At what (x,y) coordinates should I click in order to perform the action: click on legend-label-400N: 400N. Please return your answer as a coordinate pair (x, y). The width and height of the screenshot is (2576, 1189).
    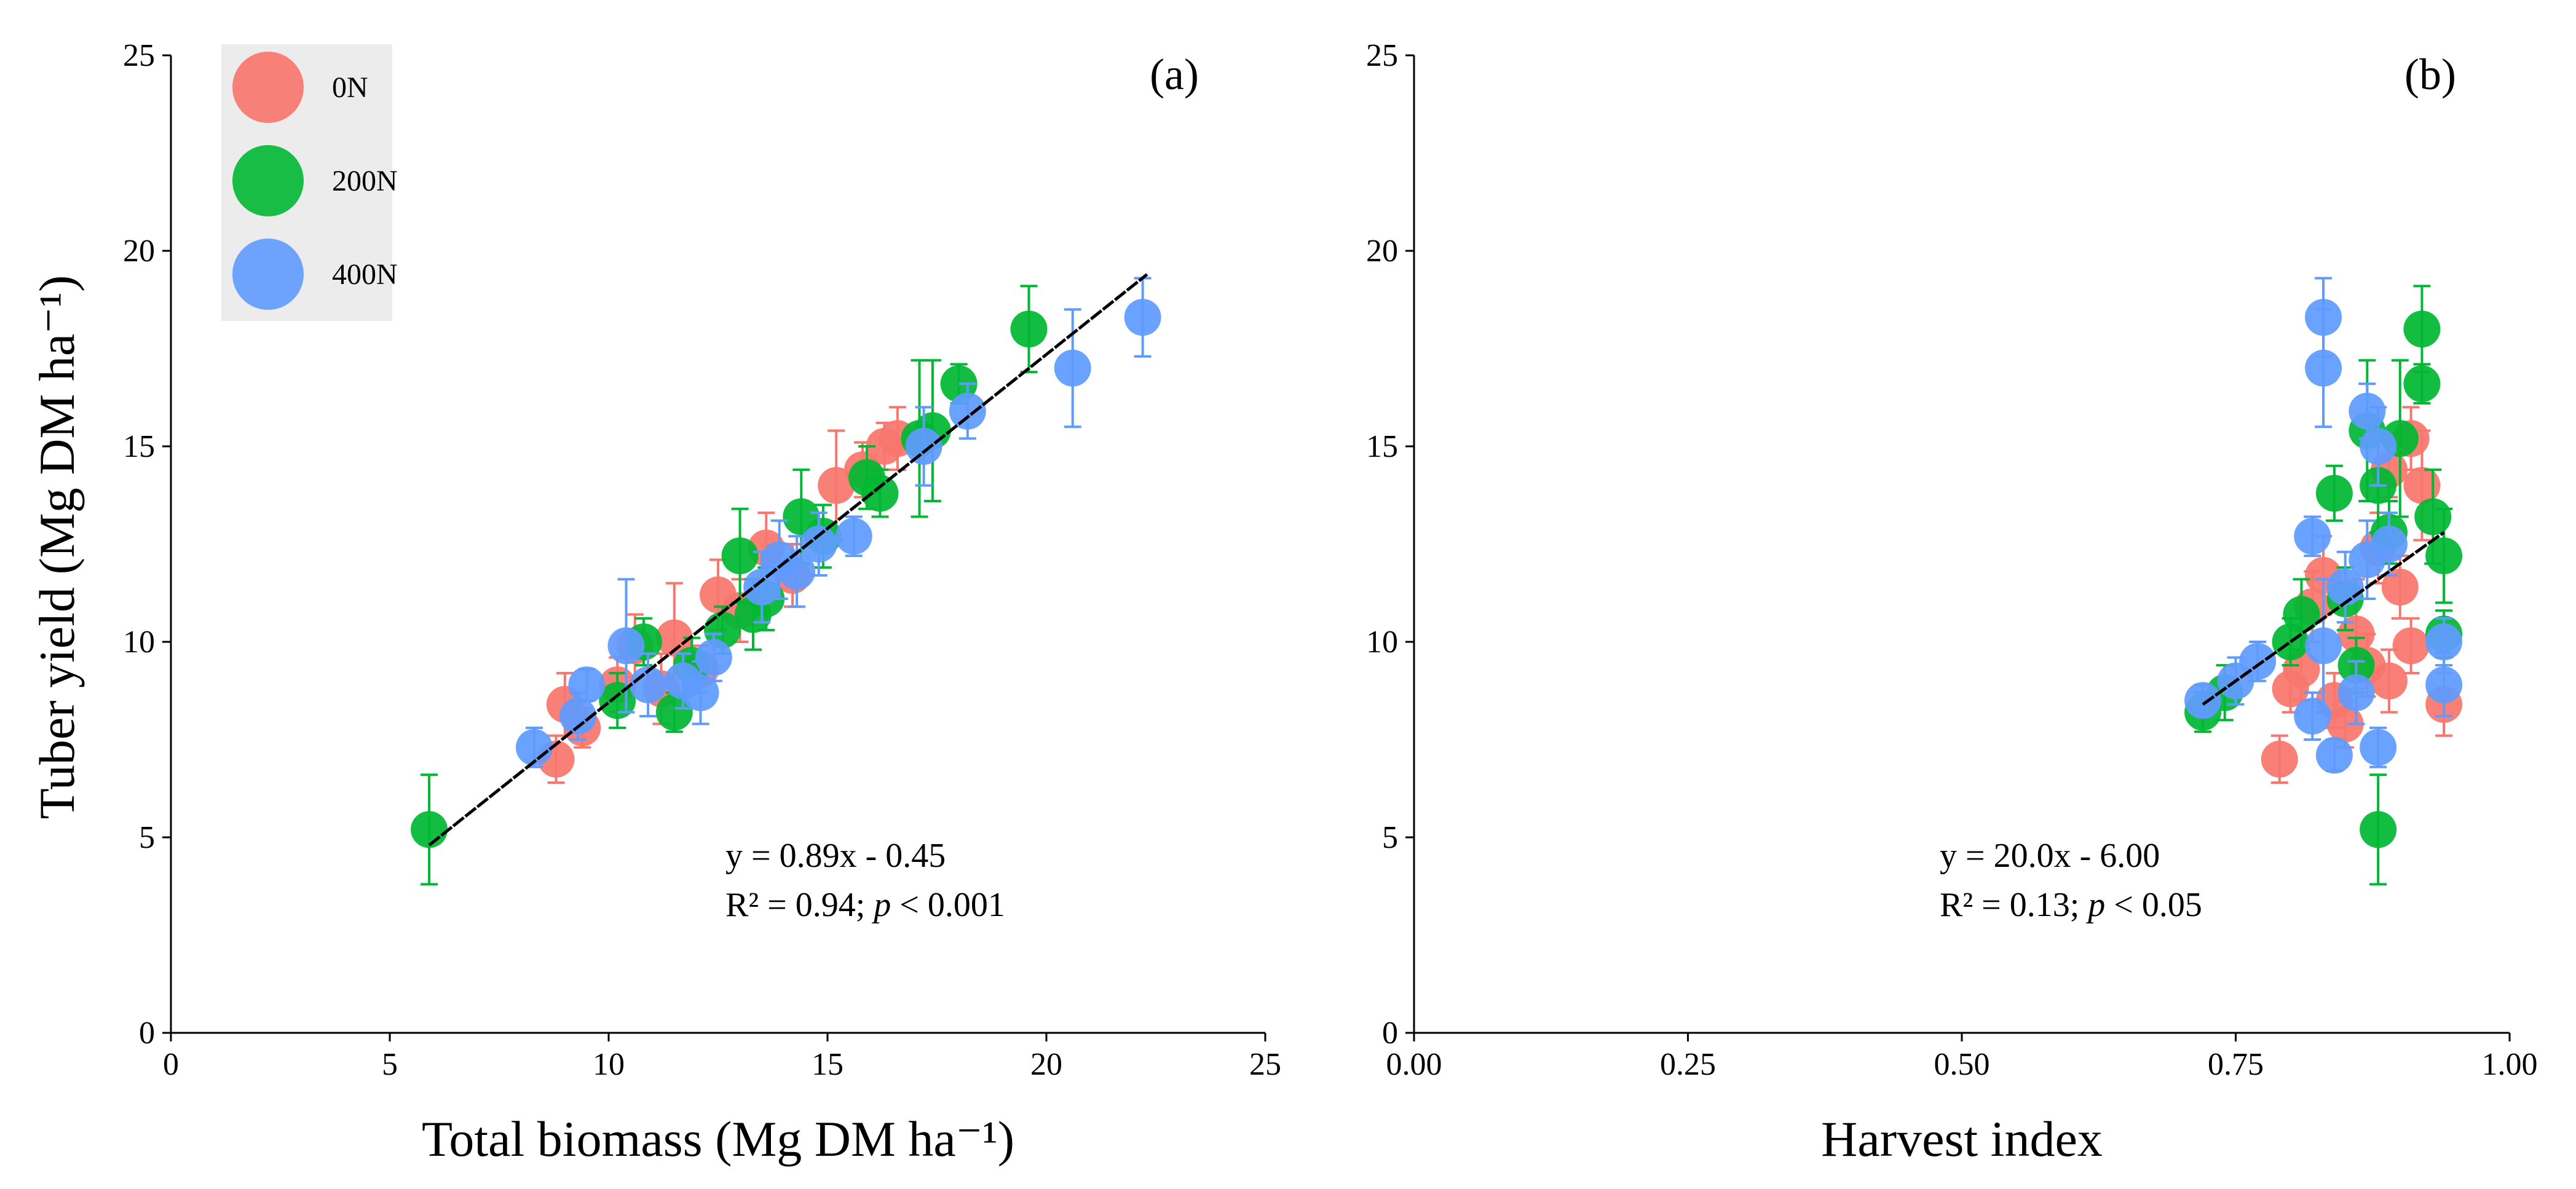
    Looking at the image, I should click on (365, 275).